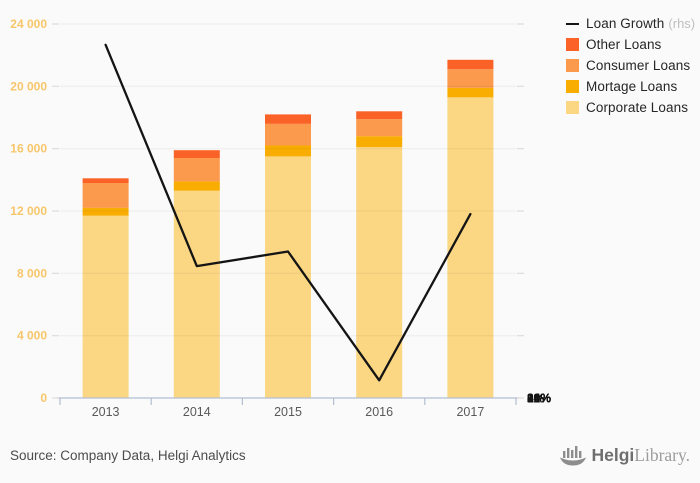 The height and width of the screenshot is (483, 700). Describe the element at coordinates (379, 412) in the screenshot. I see `x-axis-category-label: 2016` at that location.